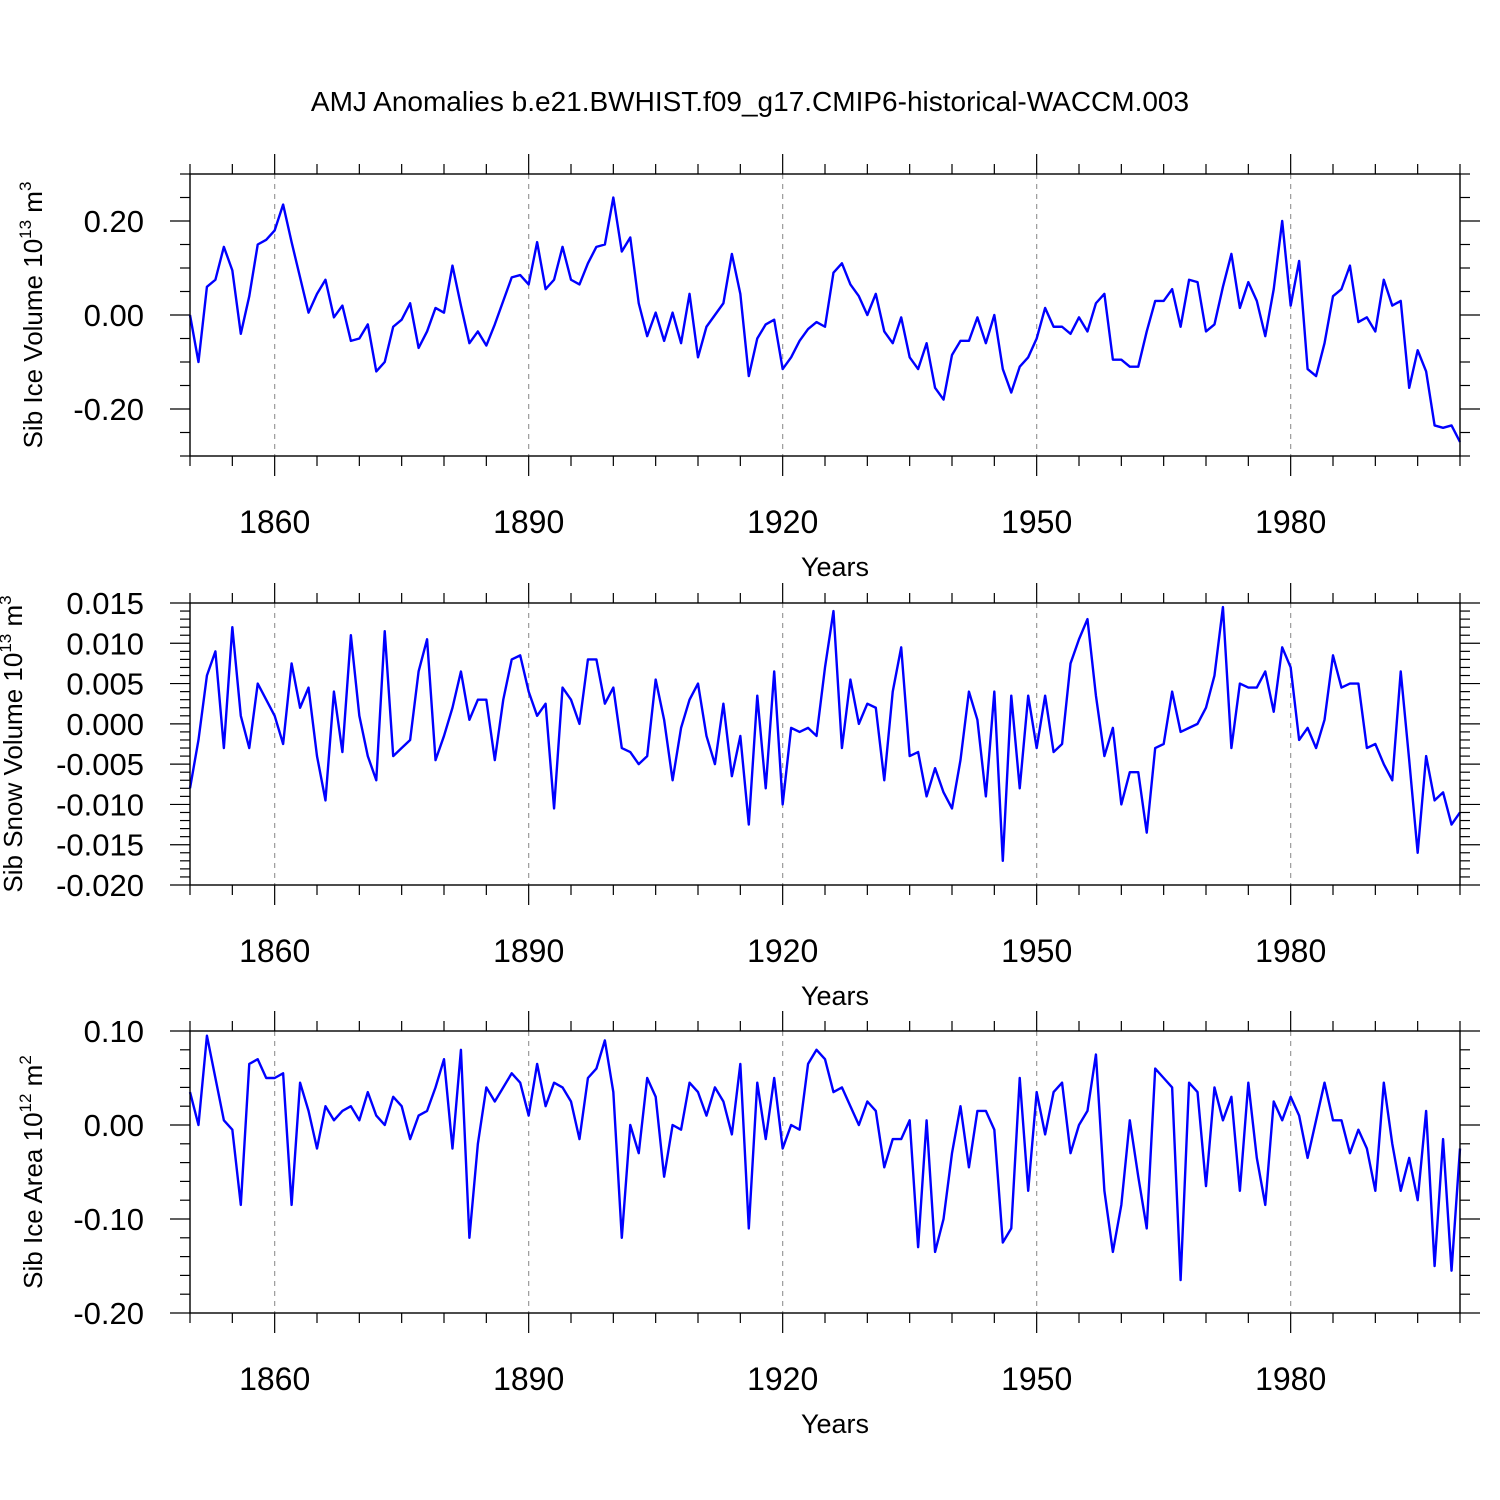 The height and width of the screenshot is (1500, 1500). I want to click on y-axis-label-exponent: 12, so click(25, 1103).